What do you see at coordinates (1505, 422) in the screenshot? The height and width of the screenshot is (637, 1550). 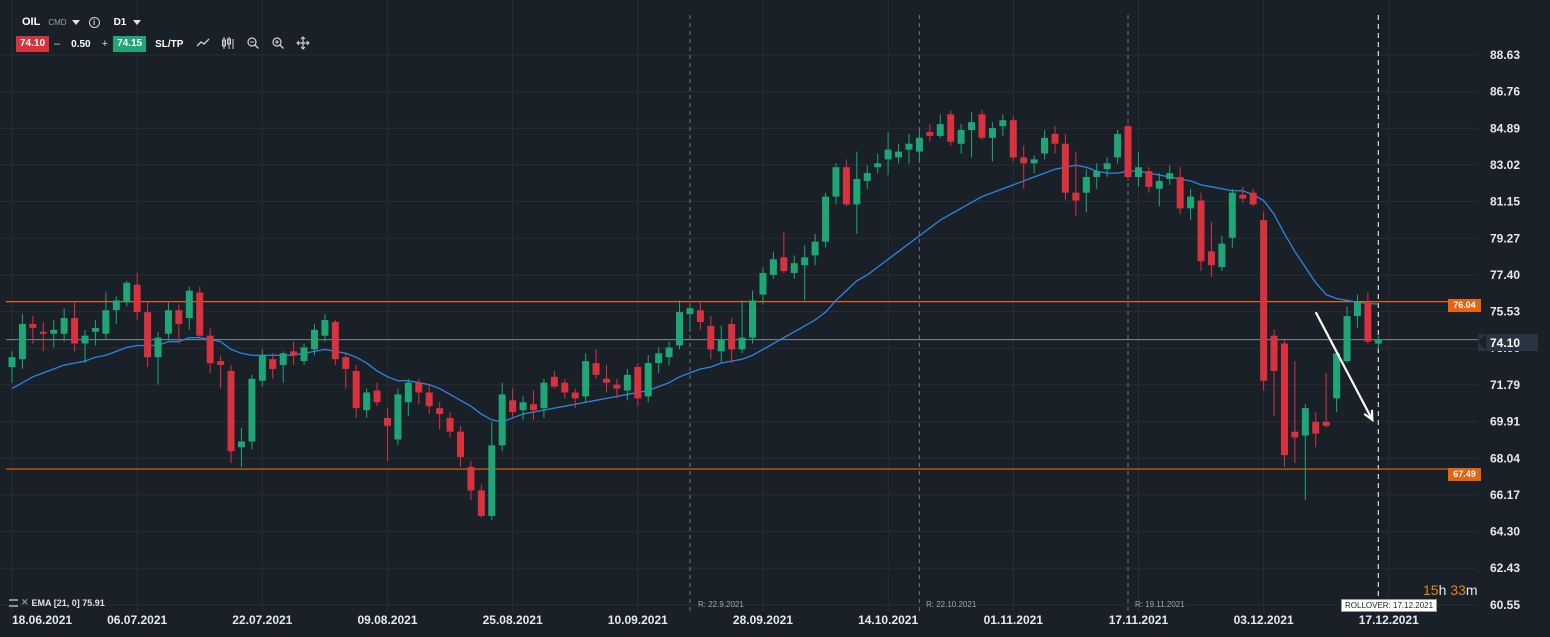 I see `y-axis-tick-label: 69.91` at bounding box center [1505, 422].